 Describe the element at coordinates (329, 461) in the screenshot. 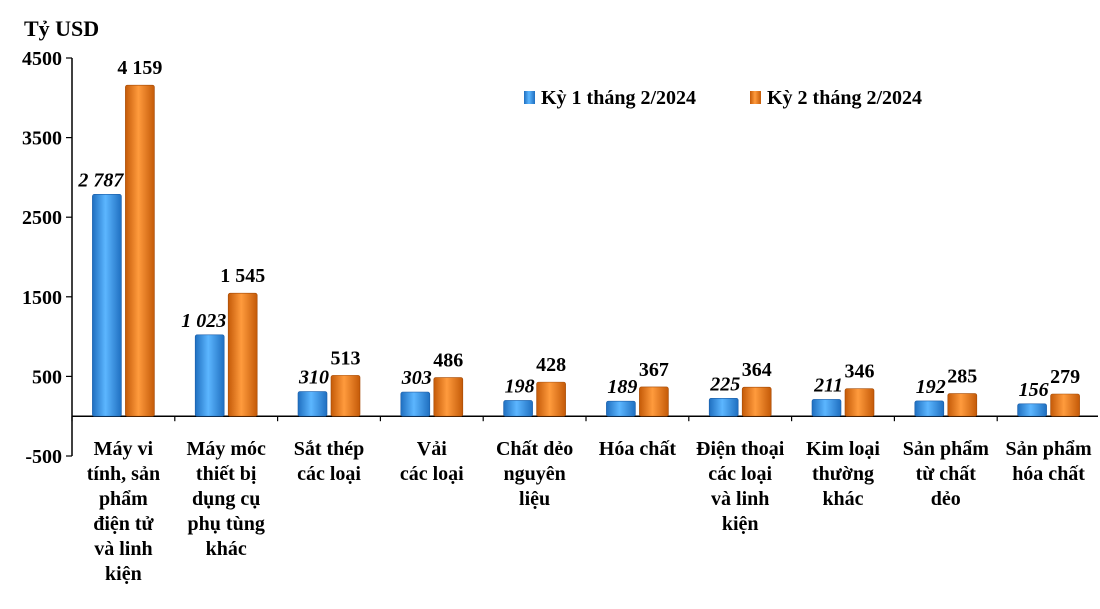

I see `category-label: Sắt thép các loại` at that location.